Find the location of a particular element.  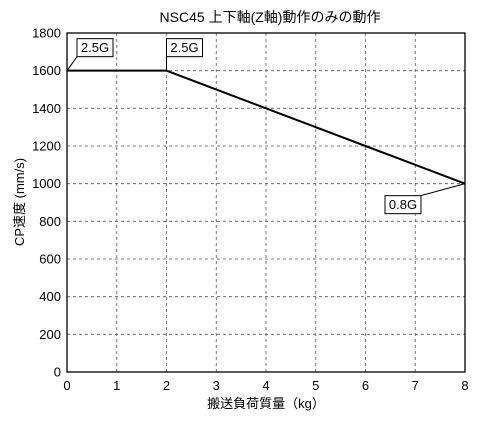

x-axis-ticks: 0 1 2 3 4 5 6 7 8 is located at coordinates (265, 385).